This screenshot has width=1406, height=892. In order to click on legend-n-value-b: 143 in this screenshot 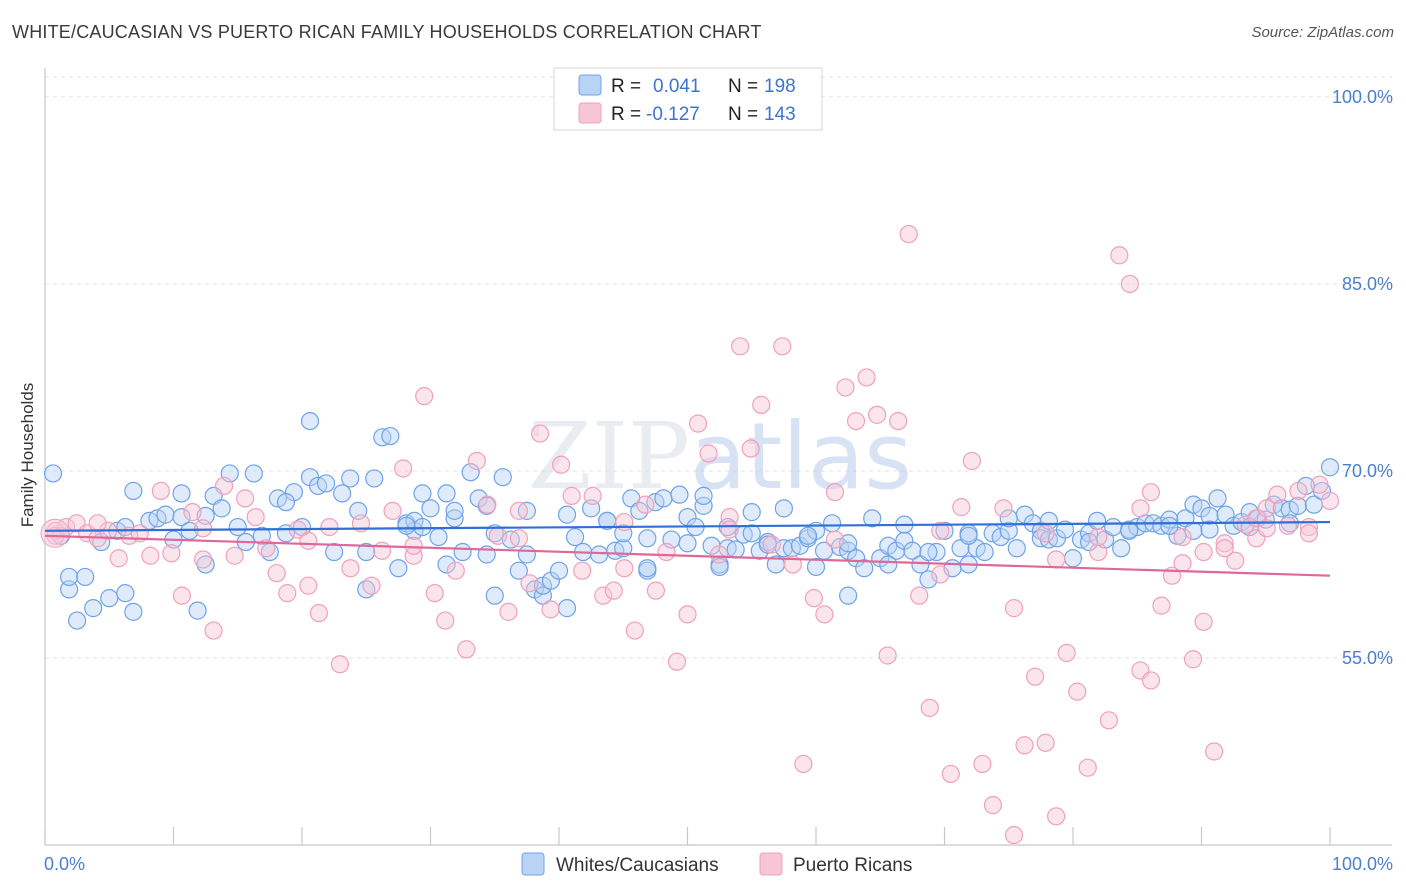, I will do `click(780, 114)`.